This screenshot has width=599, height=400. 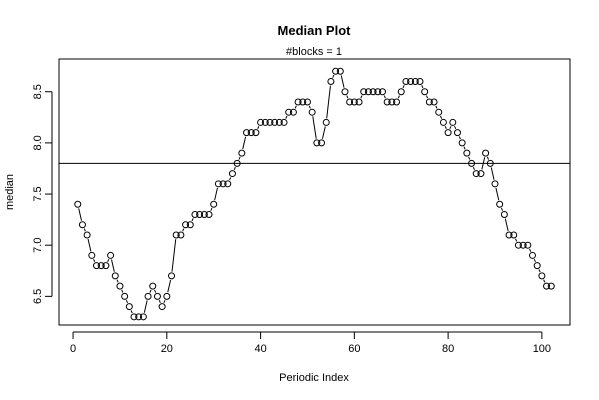 What do you see at coordinates (315, 30) in the screenshot?
I see `chart-title: Median Plot` at bounding box center [315, 30].